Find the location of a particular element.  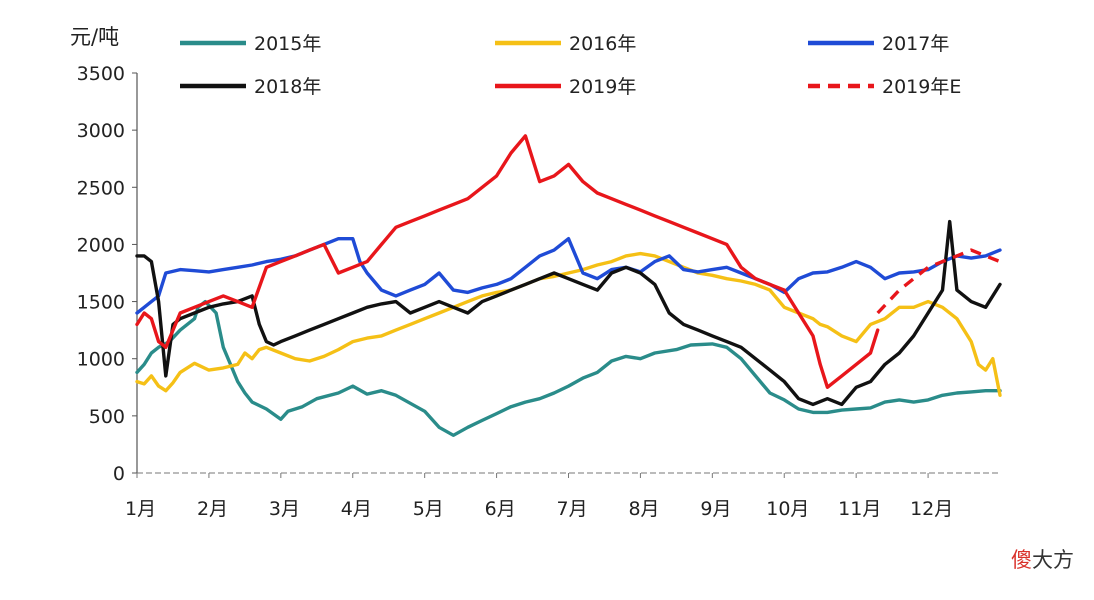

legend-label-1: 2016年 is located at coordinates (602, 44).